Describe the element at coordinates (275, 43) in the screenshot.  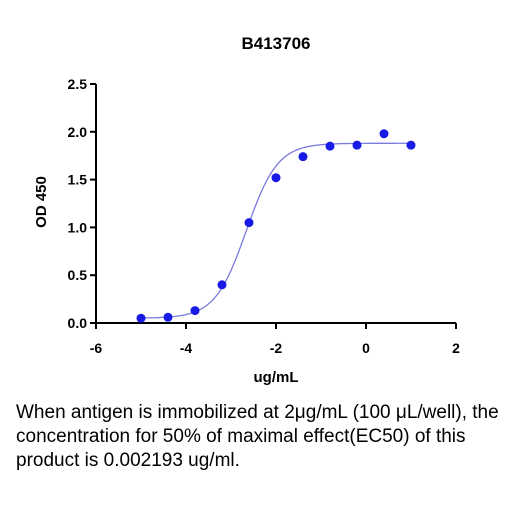
I see `chart-title: B413706` at that location.